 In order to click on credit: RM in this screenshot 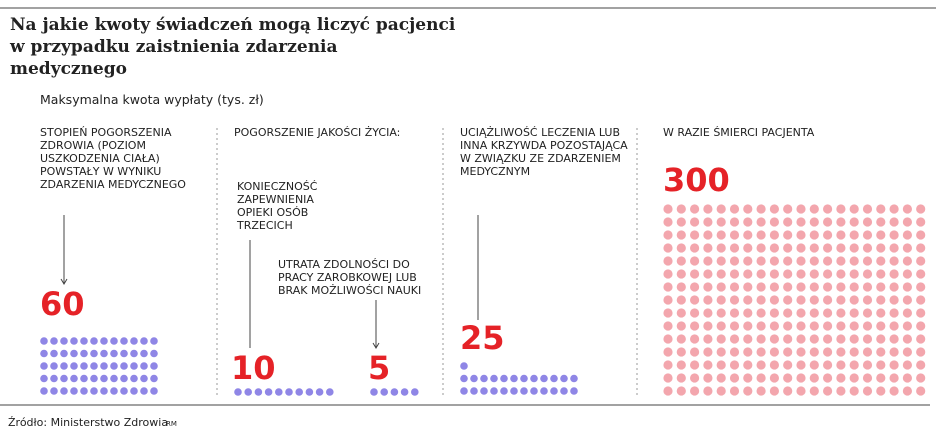, I will do `click(171, 424)`.